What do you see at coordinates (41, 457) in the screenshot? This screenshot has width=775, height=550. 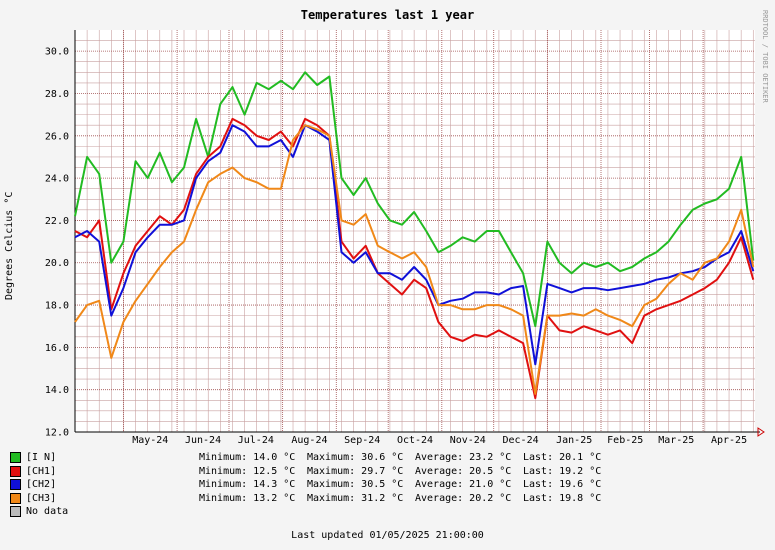 I see `legend-label: [I N]` at bounding box center [41, 457].